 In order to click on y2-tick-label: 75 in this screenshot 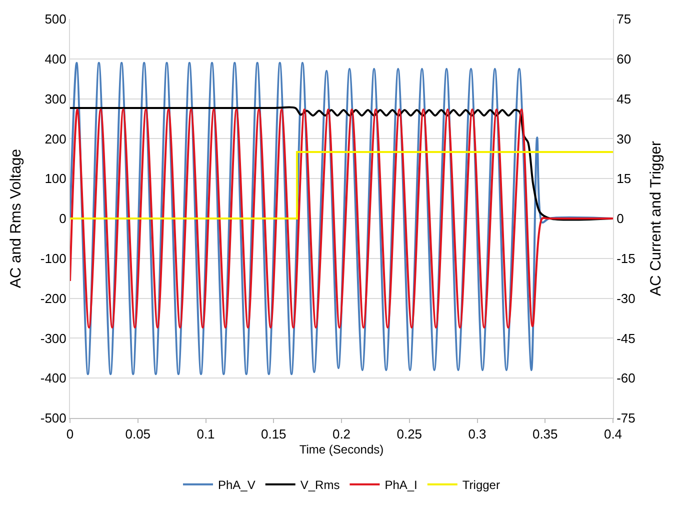, I will do `click(624, 19)`.